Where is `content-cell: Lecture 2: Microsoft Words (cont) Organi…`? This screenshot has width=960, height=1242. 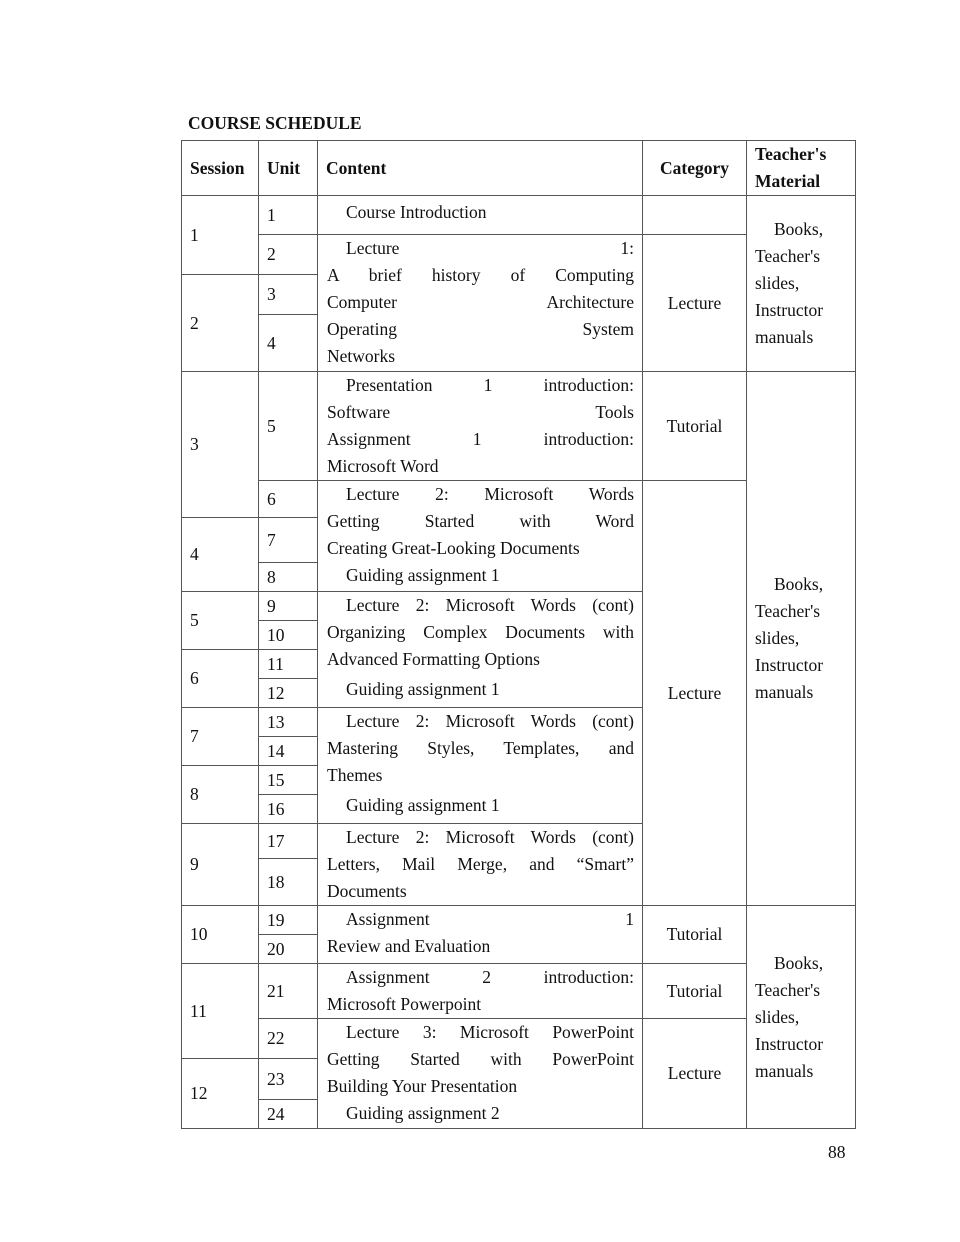
content-cell: Lecture 2: Microsoft Words (cont) Organi… is located at coordinates (480, 649).